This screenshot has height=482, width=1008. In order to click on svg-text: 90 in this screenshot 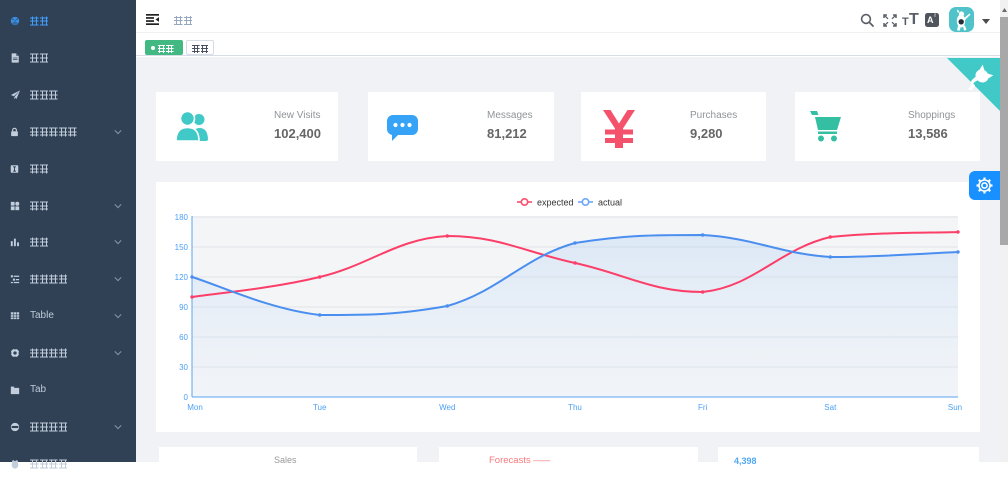, I will do `click(183, 307)`.